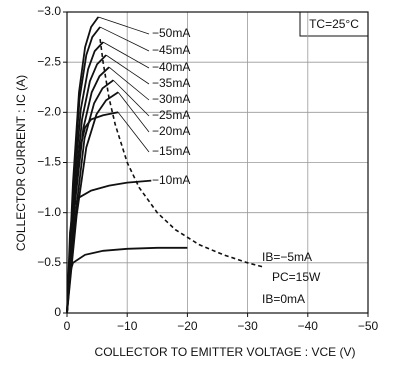 The image size is (398, 367). I want to click on x-axis-label: COLLECTOR TO EMITTER VOLTAGE : VCE (V), so click(225, 352).